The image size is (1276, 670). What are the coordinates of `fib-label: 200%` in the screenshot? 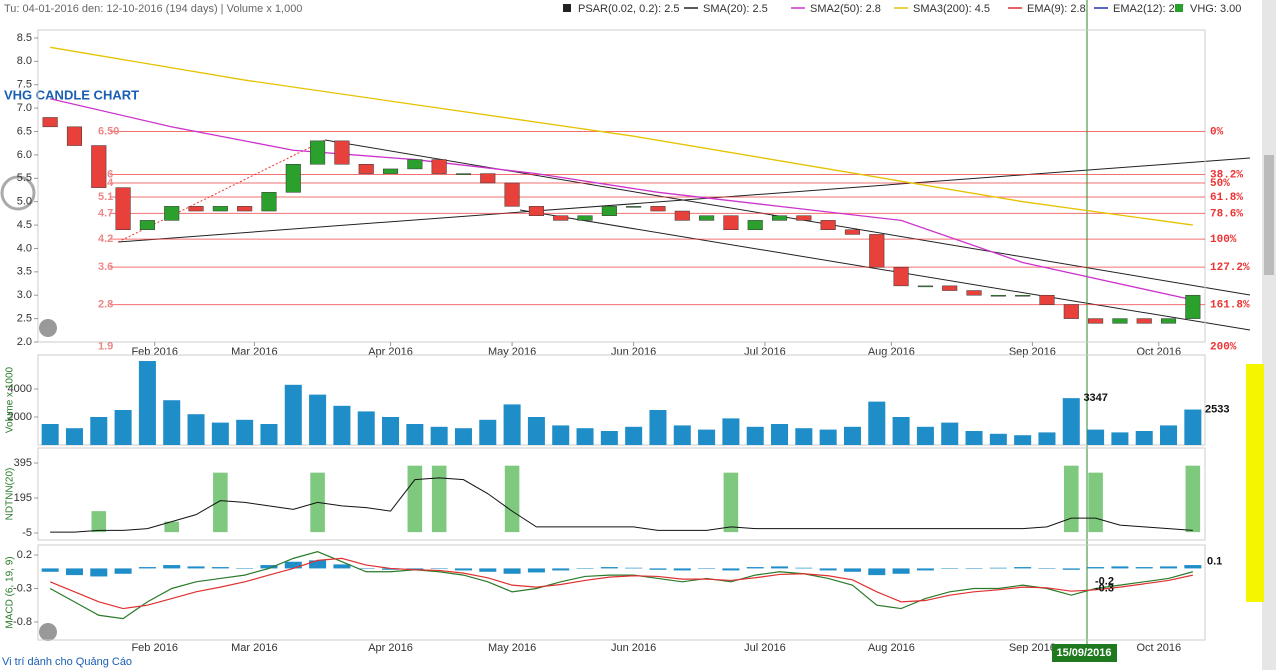 It's located at (1223, 348).